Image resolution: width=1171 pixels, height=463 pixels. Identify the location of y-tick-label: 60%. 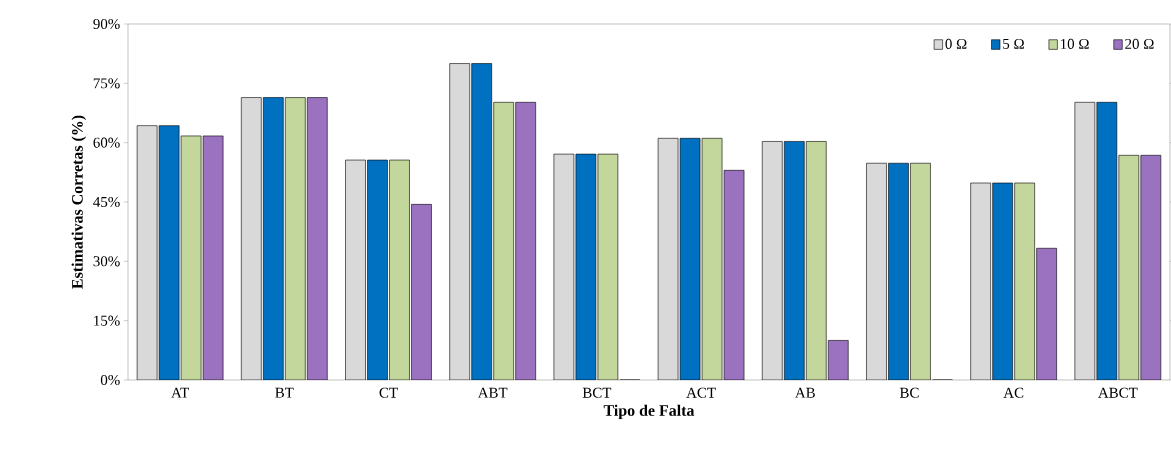
(106, 142).